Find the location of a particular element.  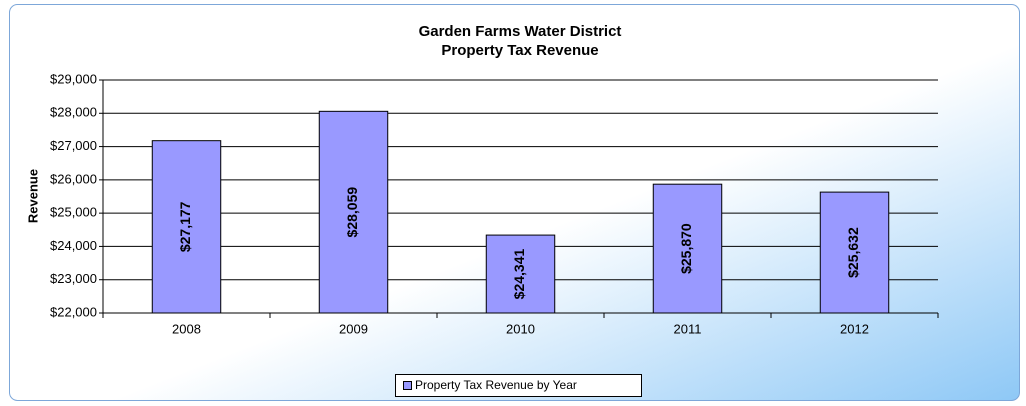

x-tick-label: 2010 is located at coordinates (520, 328).